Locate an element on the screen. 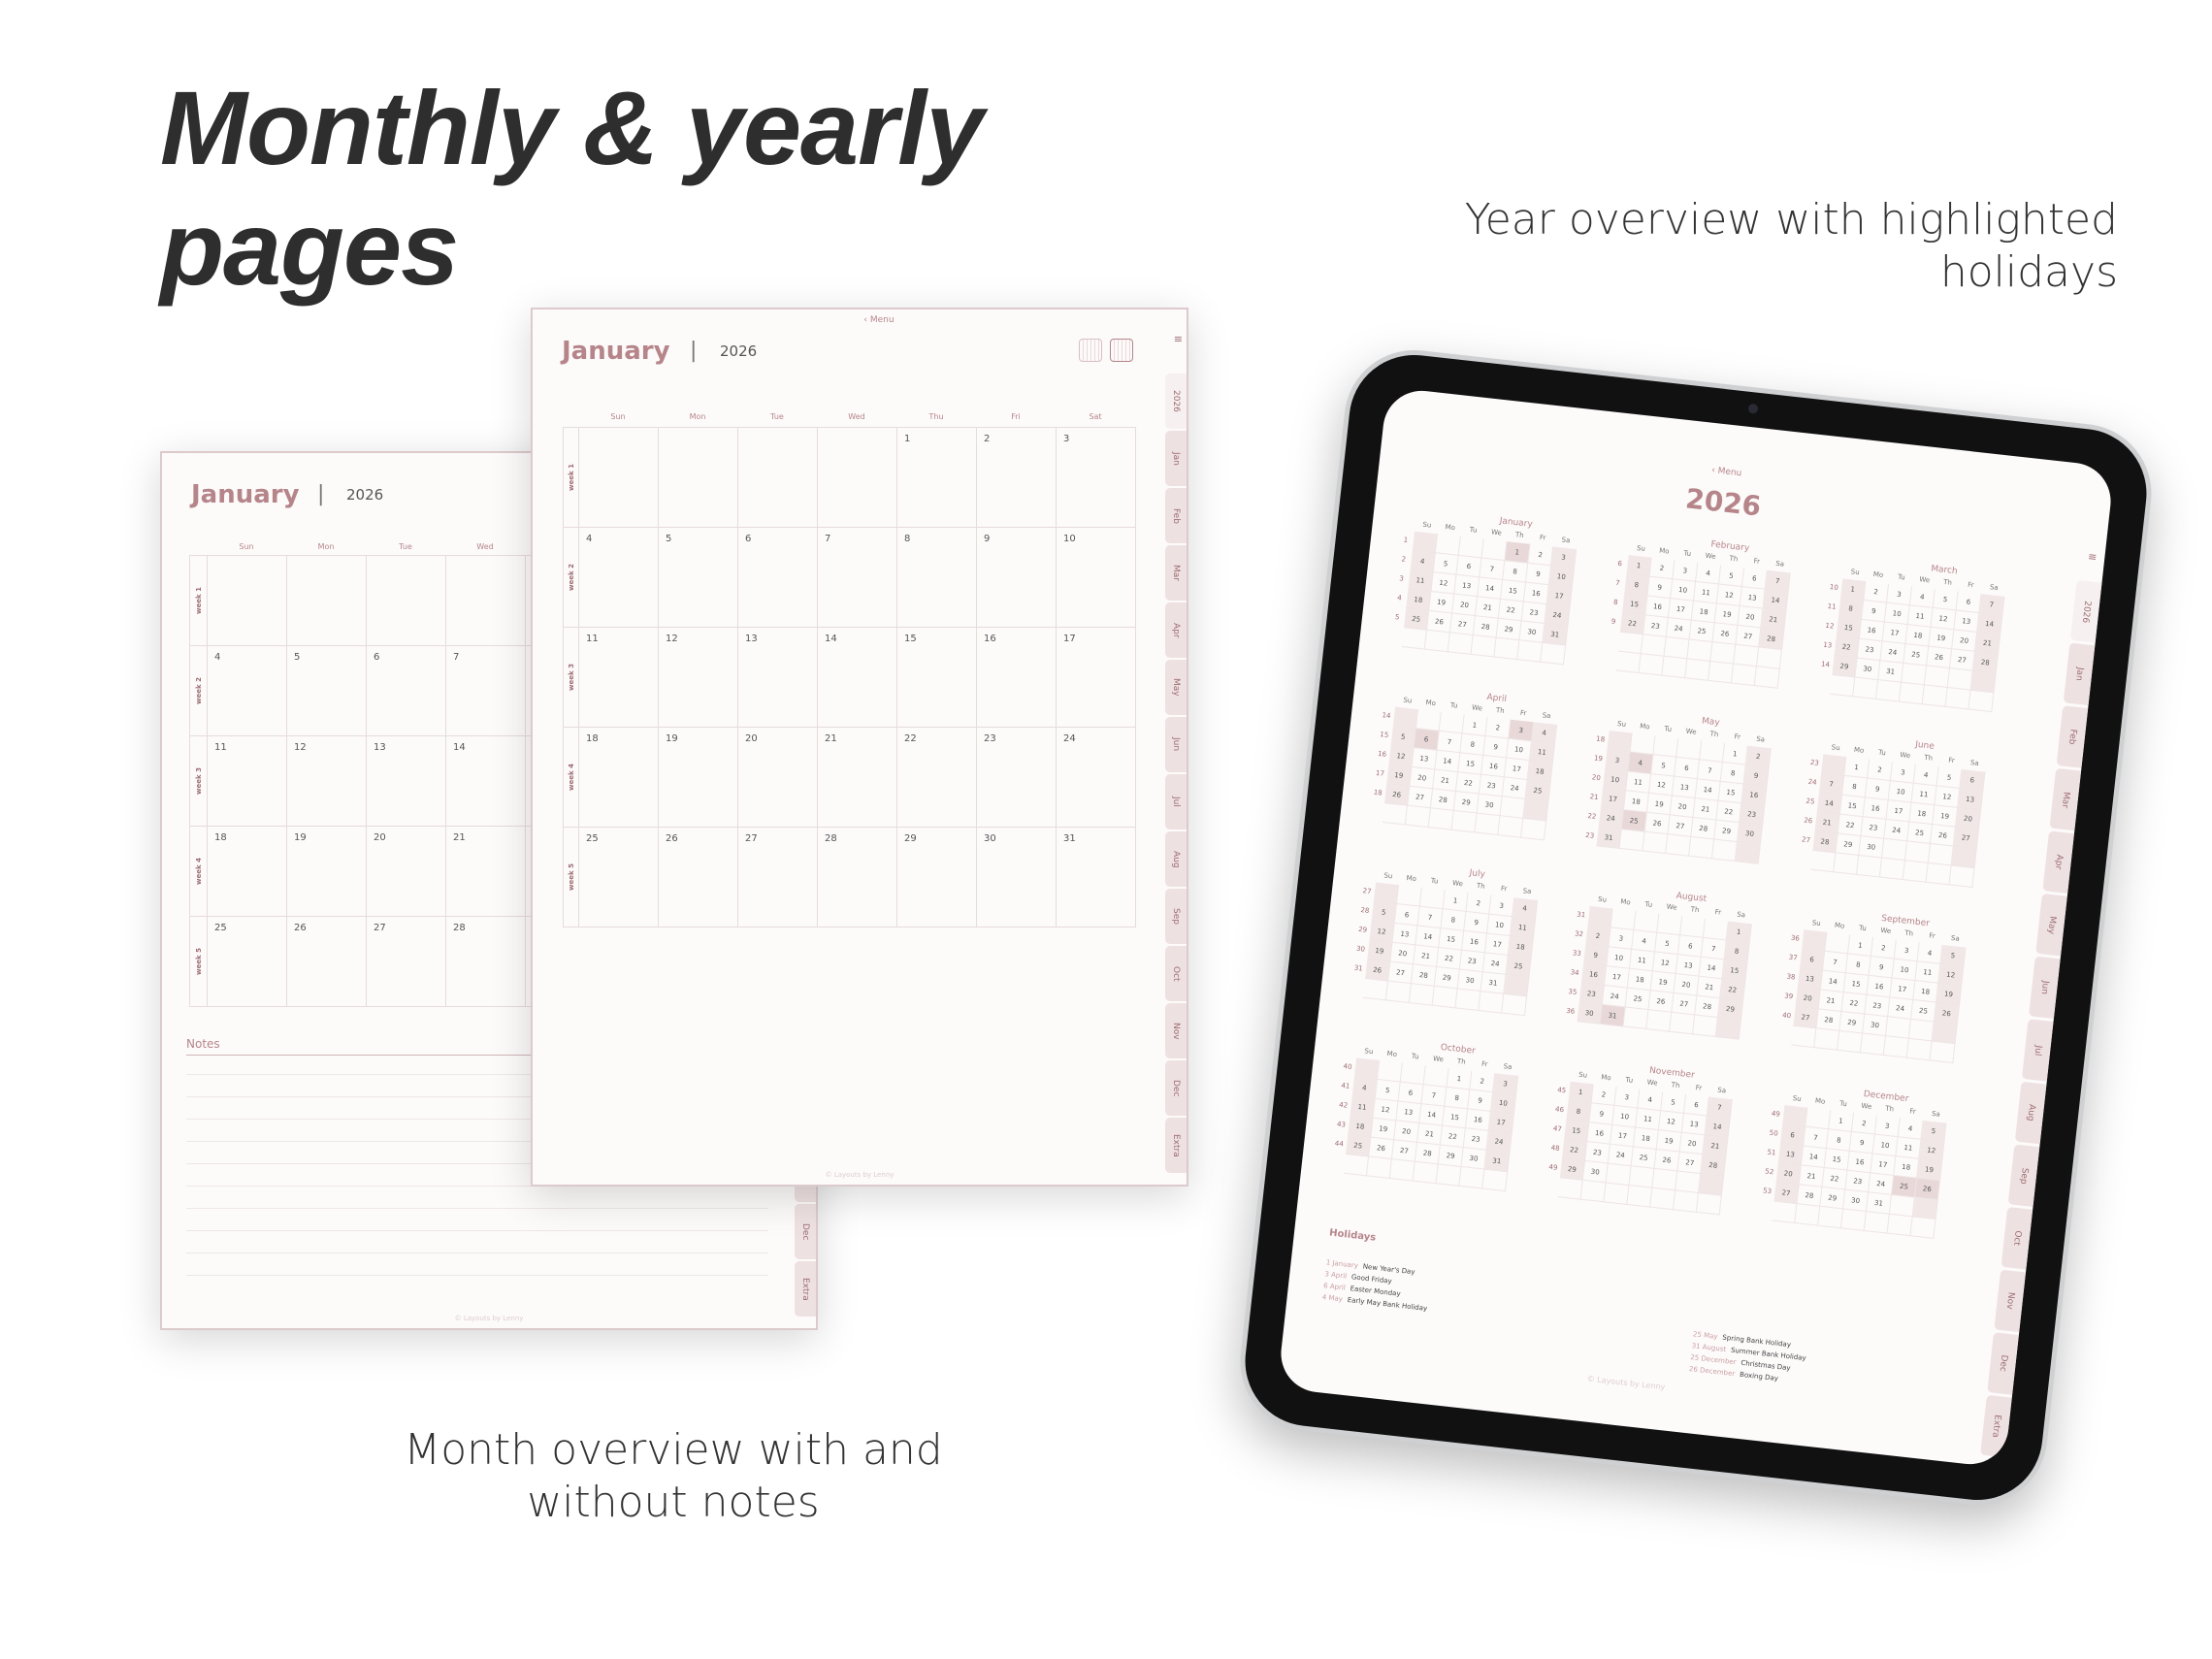 This screenshot has width=2212, height=1659. tab-extra: Extra is located at coordinates (1176, 1145).